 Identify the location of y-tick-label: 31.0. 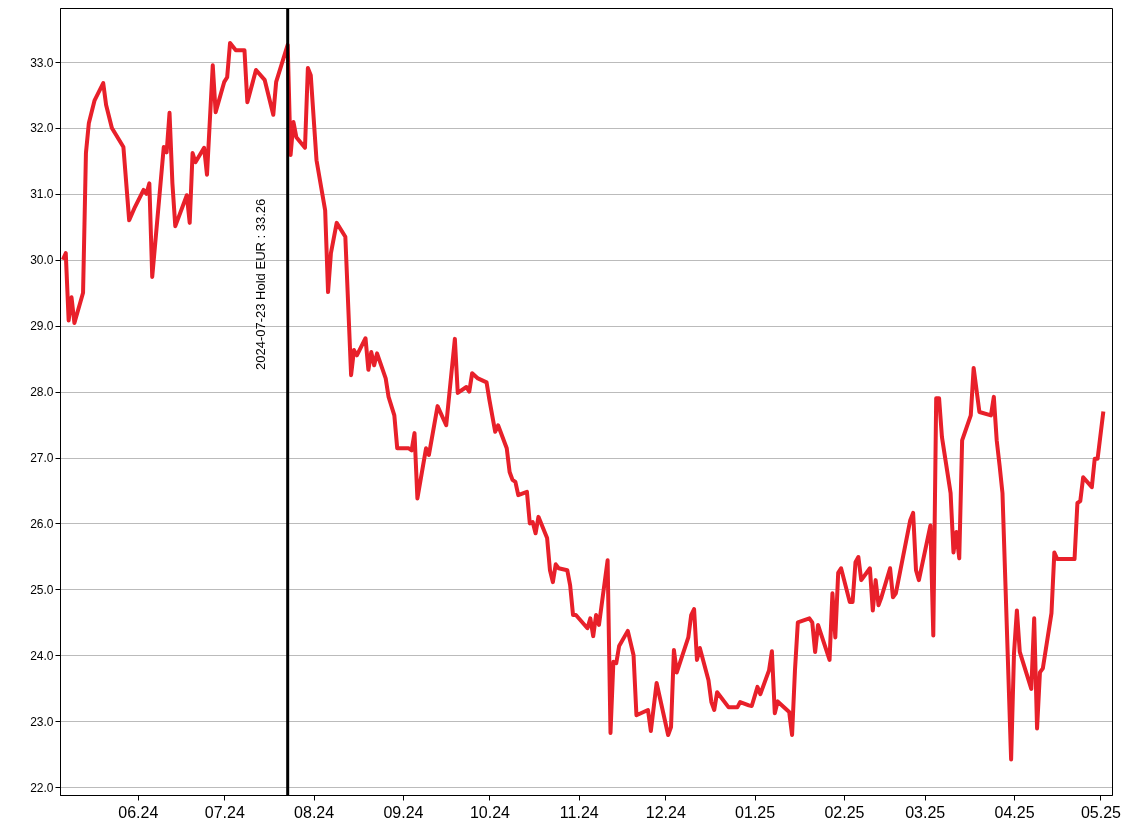
(42, 194).